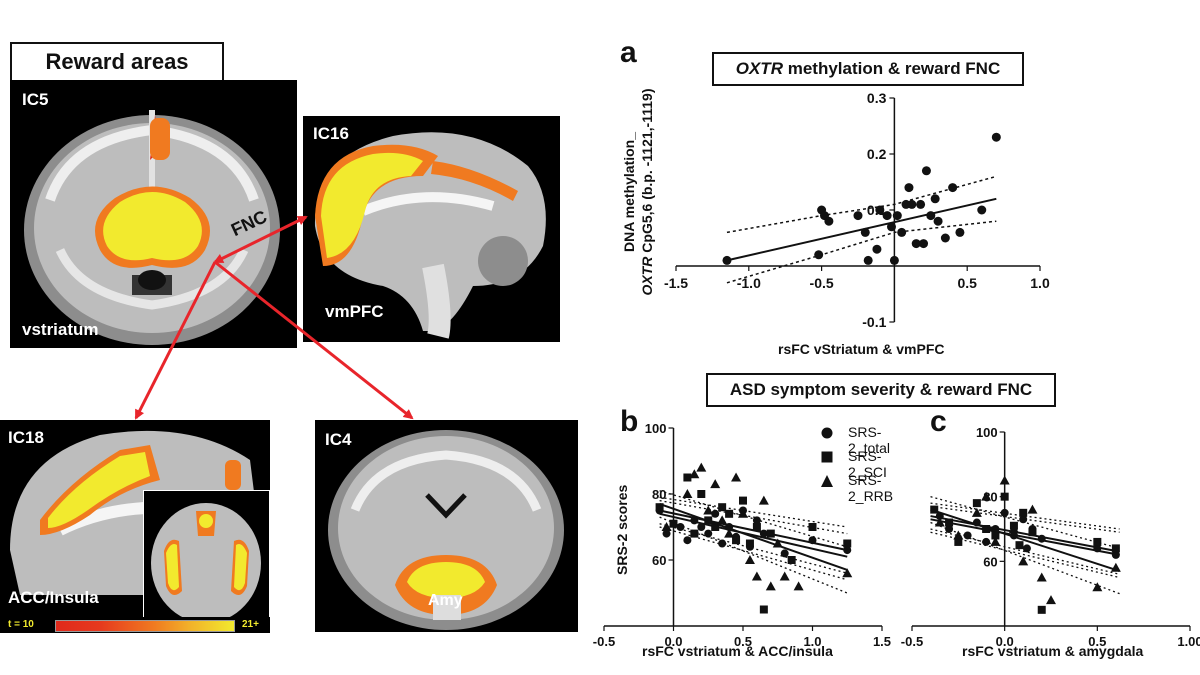  I want to click on chart-b-y-tick-label: 100, so click(656, 428).